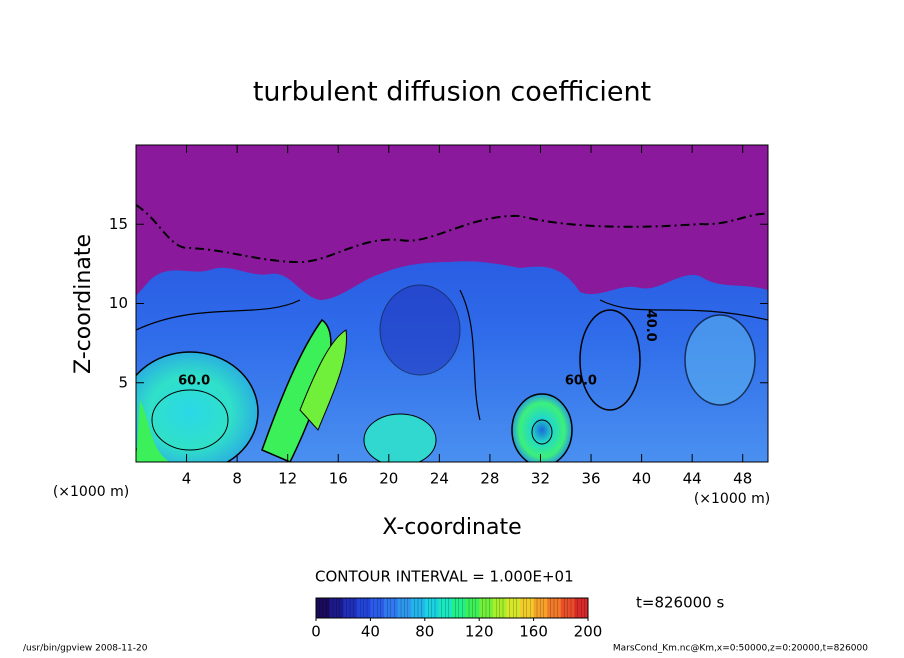 The height and width of the screenshot is (658, 904). What do you see at coordinates (118, 224) in the screenshot?
I see `y-tick-label: 15` at bounding box center [118, 224].